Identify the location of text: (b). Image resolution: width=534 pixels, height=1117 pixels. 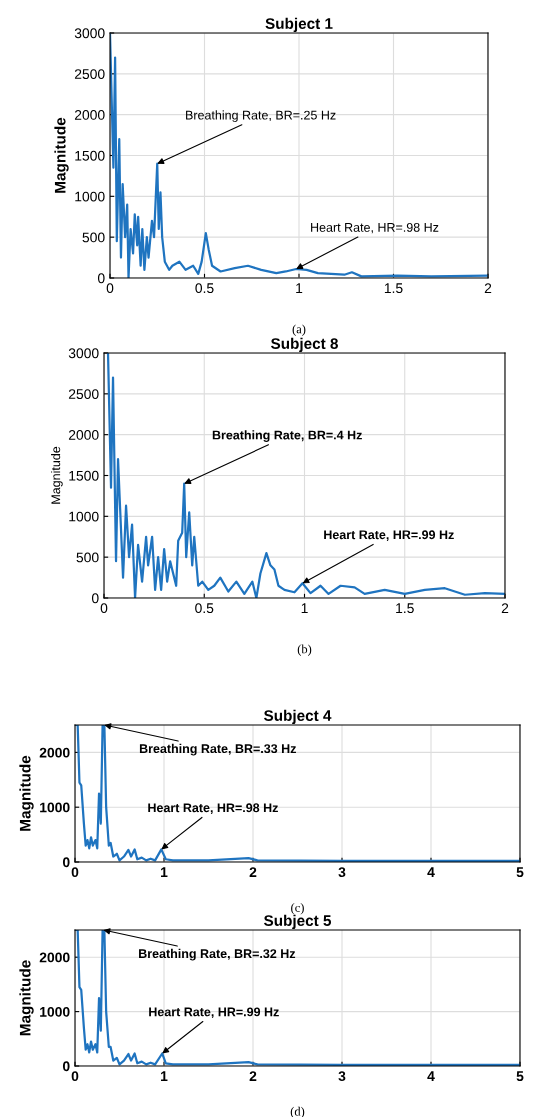
(304, 650).